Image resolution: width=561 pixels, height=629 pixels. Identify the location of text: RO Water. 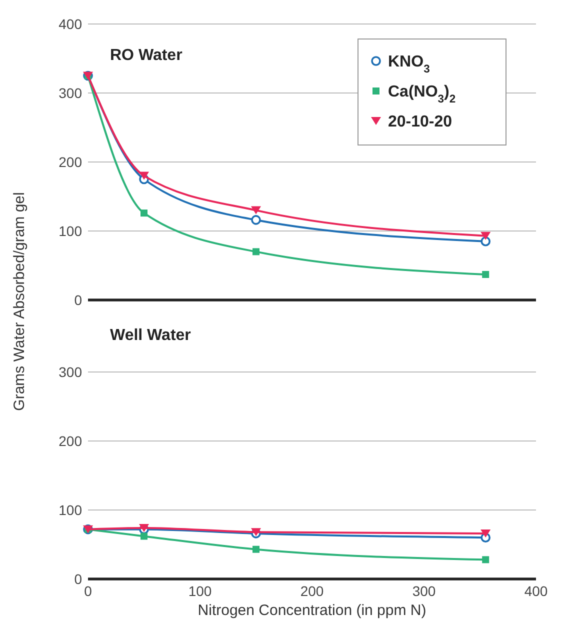
(146, 55).